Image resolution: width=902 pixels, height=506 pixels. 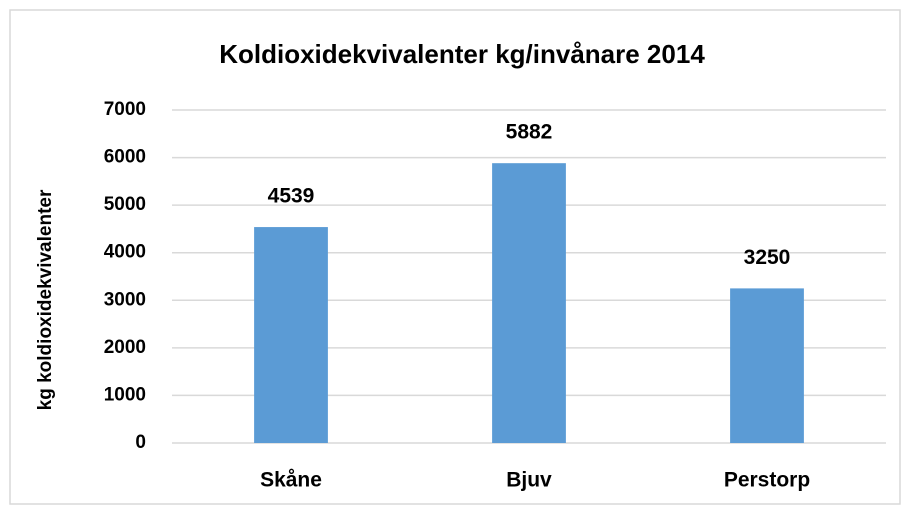 What do you see at coordinates (125, 157) in the screenshot?
I see `y-tick-label: 6000` at bounding box center [125, 157].